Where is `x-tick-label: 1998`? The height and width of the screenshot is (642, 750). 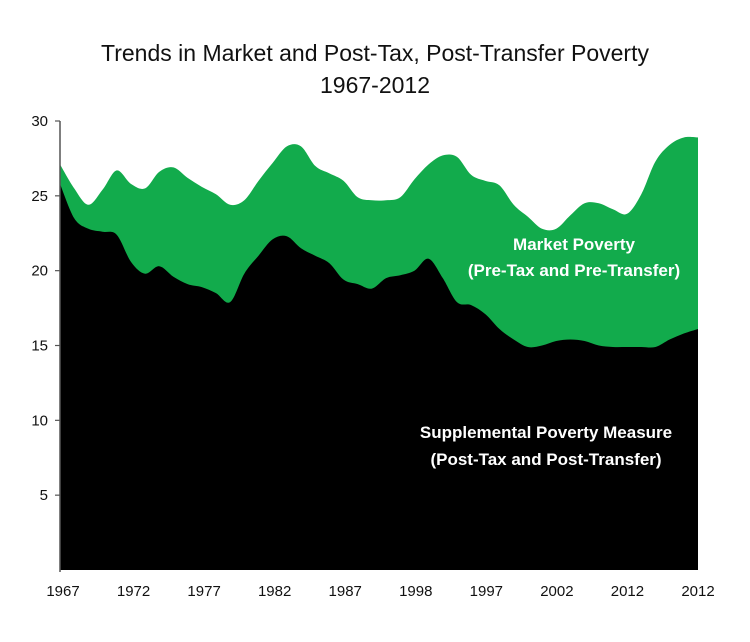
x-tick-label: 1998 is located at coordinates (415, 591).